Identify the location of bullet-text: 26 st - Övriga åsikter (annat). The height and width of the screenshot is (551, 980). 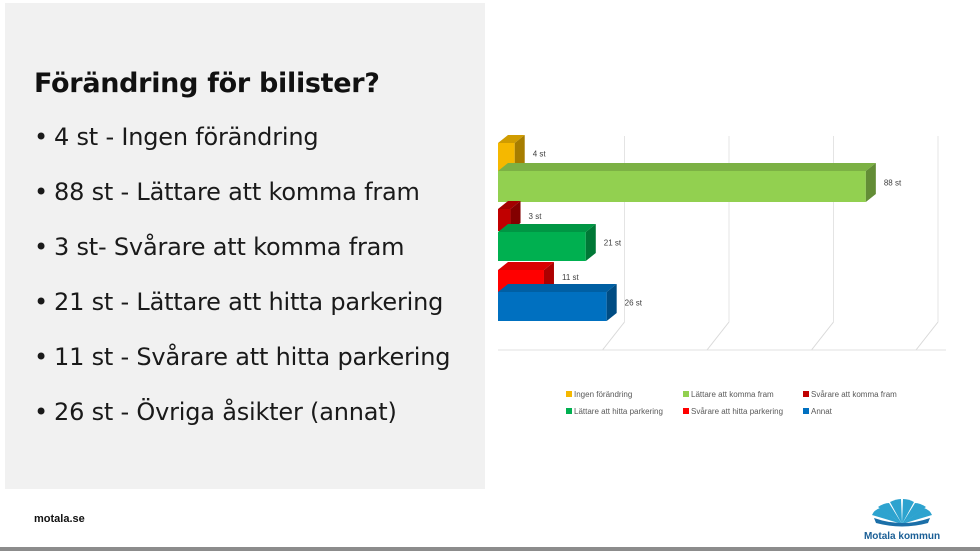
(225, 412).